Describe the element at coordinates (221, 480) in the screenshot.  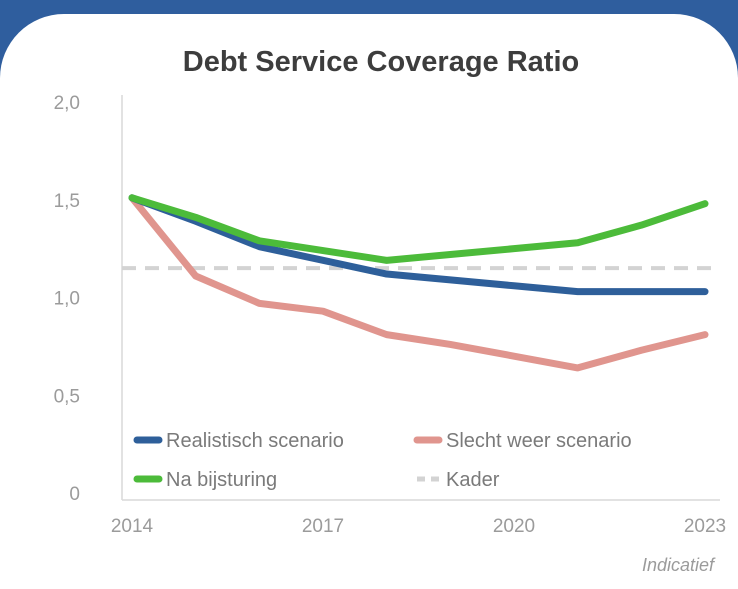
I see `legend-label: Na bijsturing` at that location.